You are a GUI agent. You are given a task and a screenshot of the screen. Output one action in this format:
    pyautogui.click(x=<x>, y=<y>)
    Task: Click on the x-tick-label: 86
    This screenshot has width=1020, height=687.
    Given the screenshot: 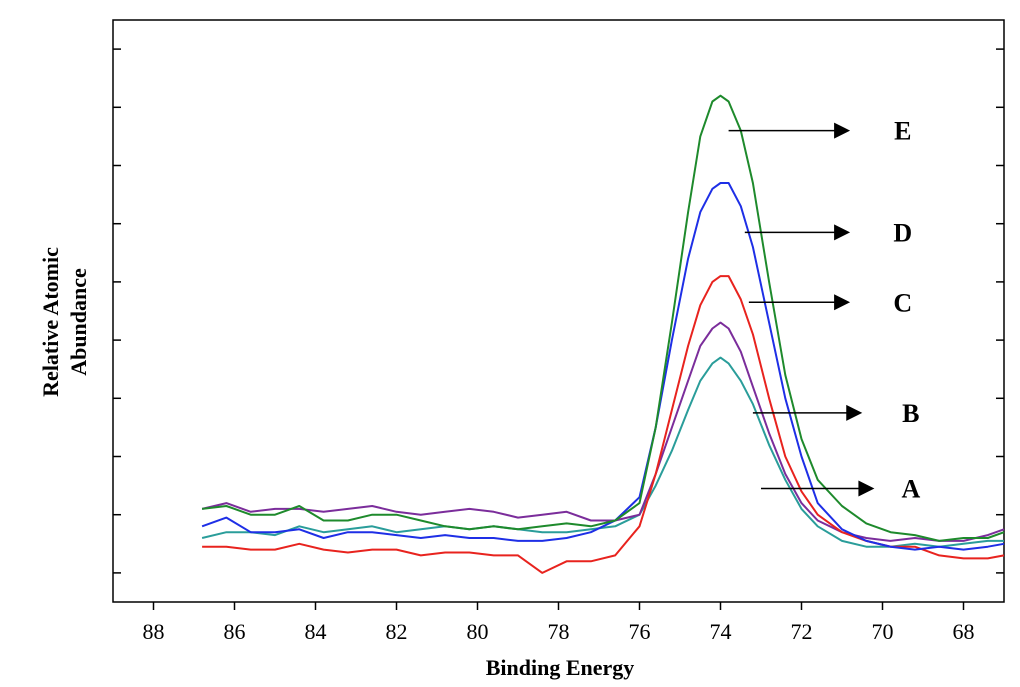 What is the action you would take?
    pyautogui.click(x=235, y=631)
    